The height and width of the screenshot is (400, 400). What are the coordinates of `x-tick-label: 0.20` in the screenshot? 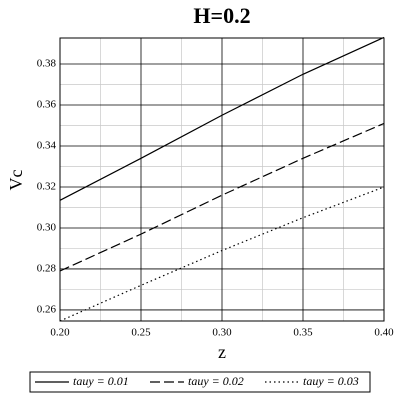 It's located at (60, 333).